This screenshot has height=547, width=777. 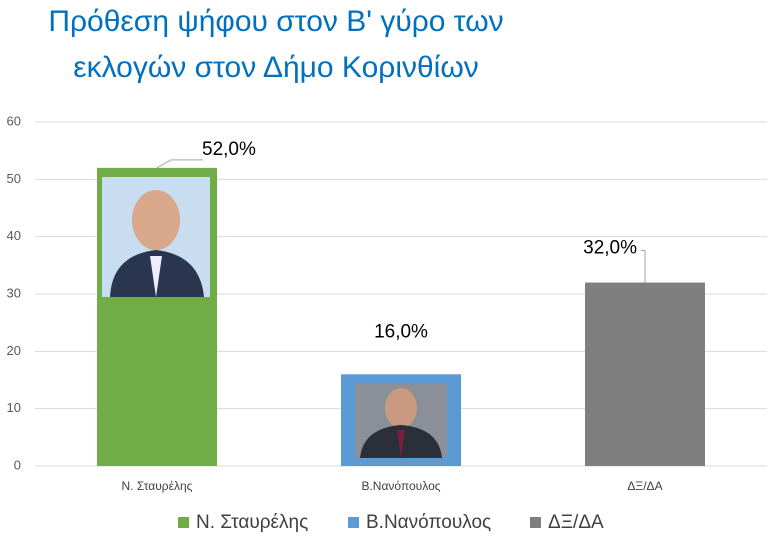 What do you see at coordinates (14, 178) in the screenshot?
I see `y-tick-label: 50` at bounding box center [14, 178].